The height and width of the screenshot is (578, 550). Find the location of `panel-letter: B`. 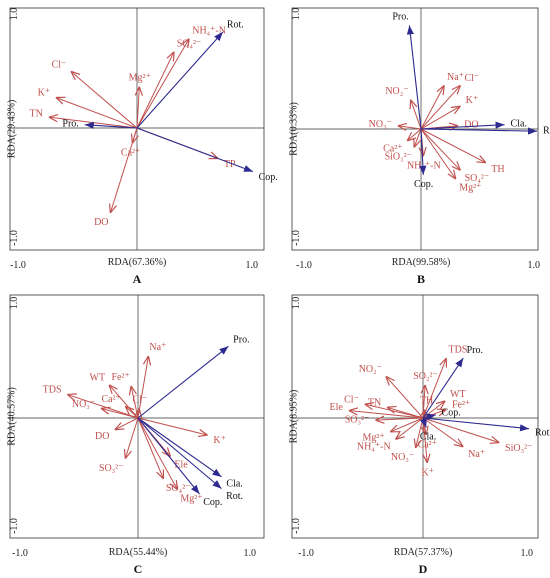

panel-letter: B is located at coordinates (421, 279).